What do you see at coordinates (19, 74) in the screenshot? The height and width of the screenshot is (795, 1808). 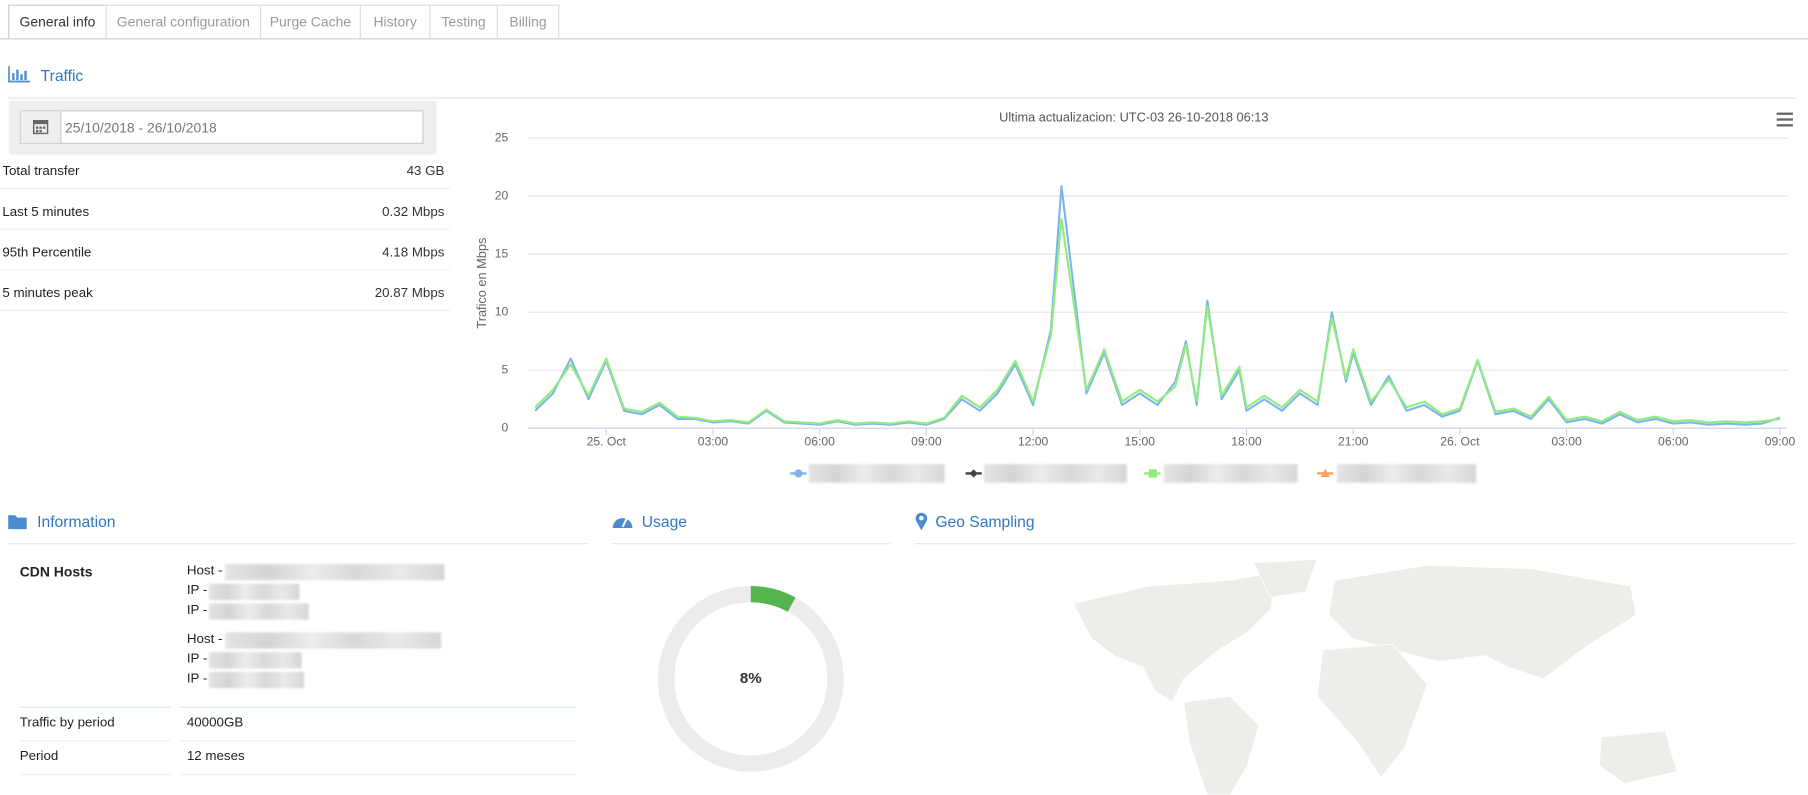 I see `traffic-icon` at bounding box center [19, 74].